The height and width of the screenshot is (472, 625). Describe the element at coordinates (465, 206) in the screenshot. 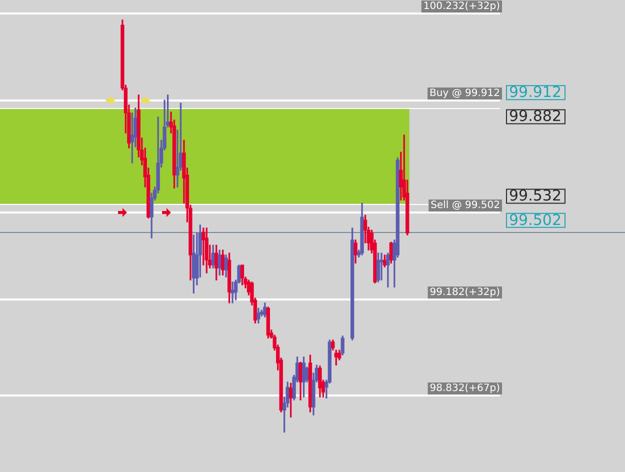

I see `ref-line-label: Sell @ 99.502` at that location.